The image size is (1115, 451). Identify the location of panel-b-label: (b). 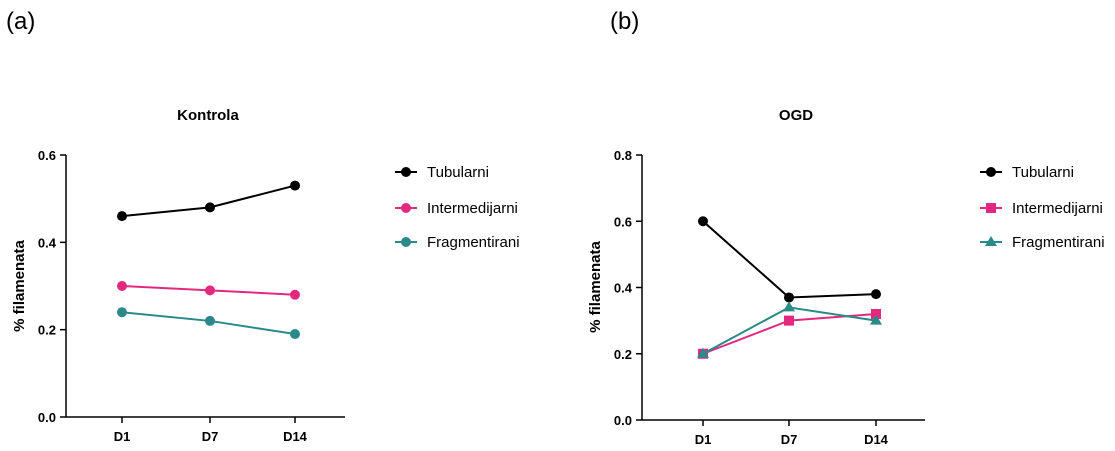
(625, 21).